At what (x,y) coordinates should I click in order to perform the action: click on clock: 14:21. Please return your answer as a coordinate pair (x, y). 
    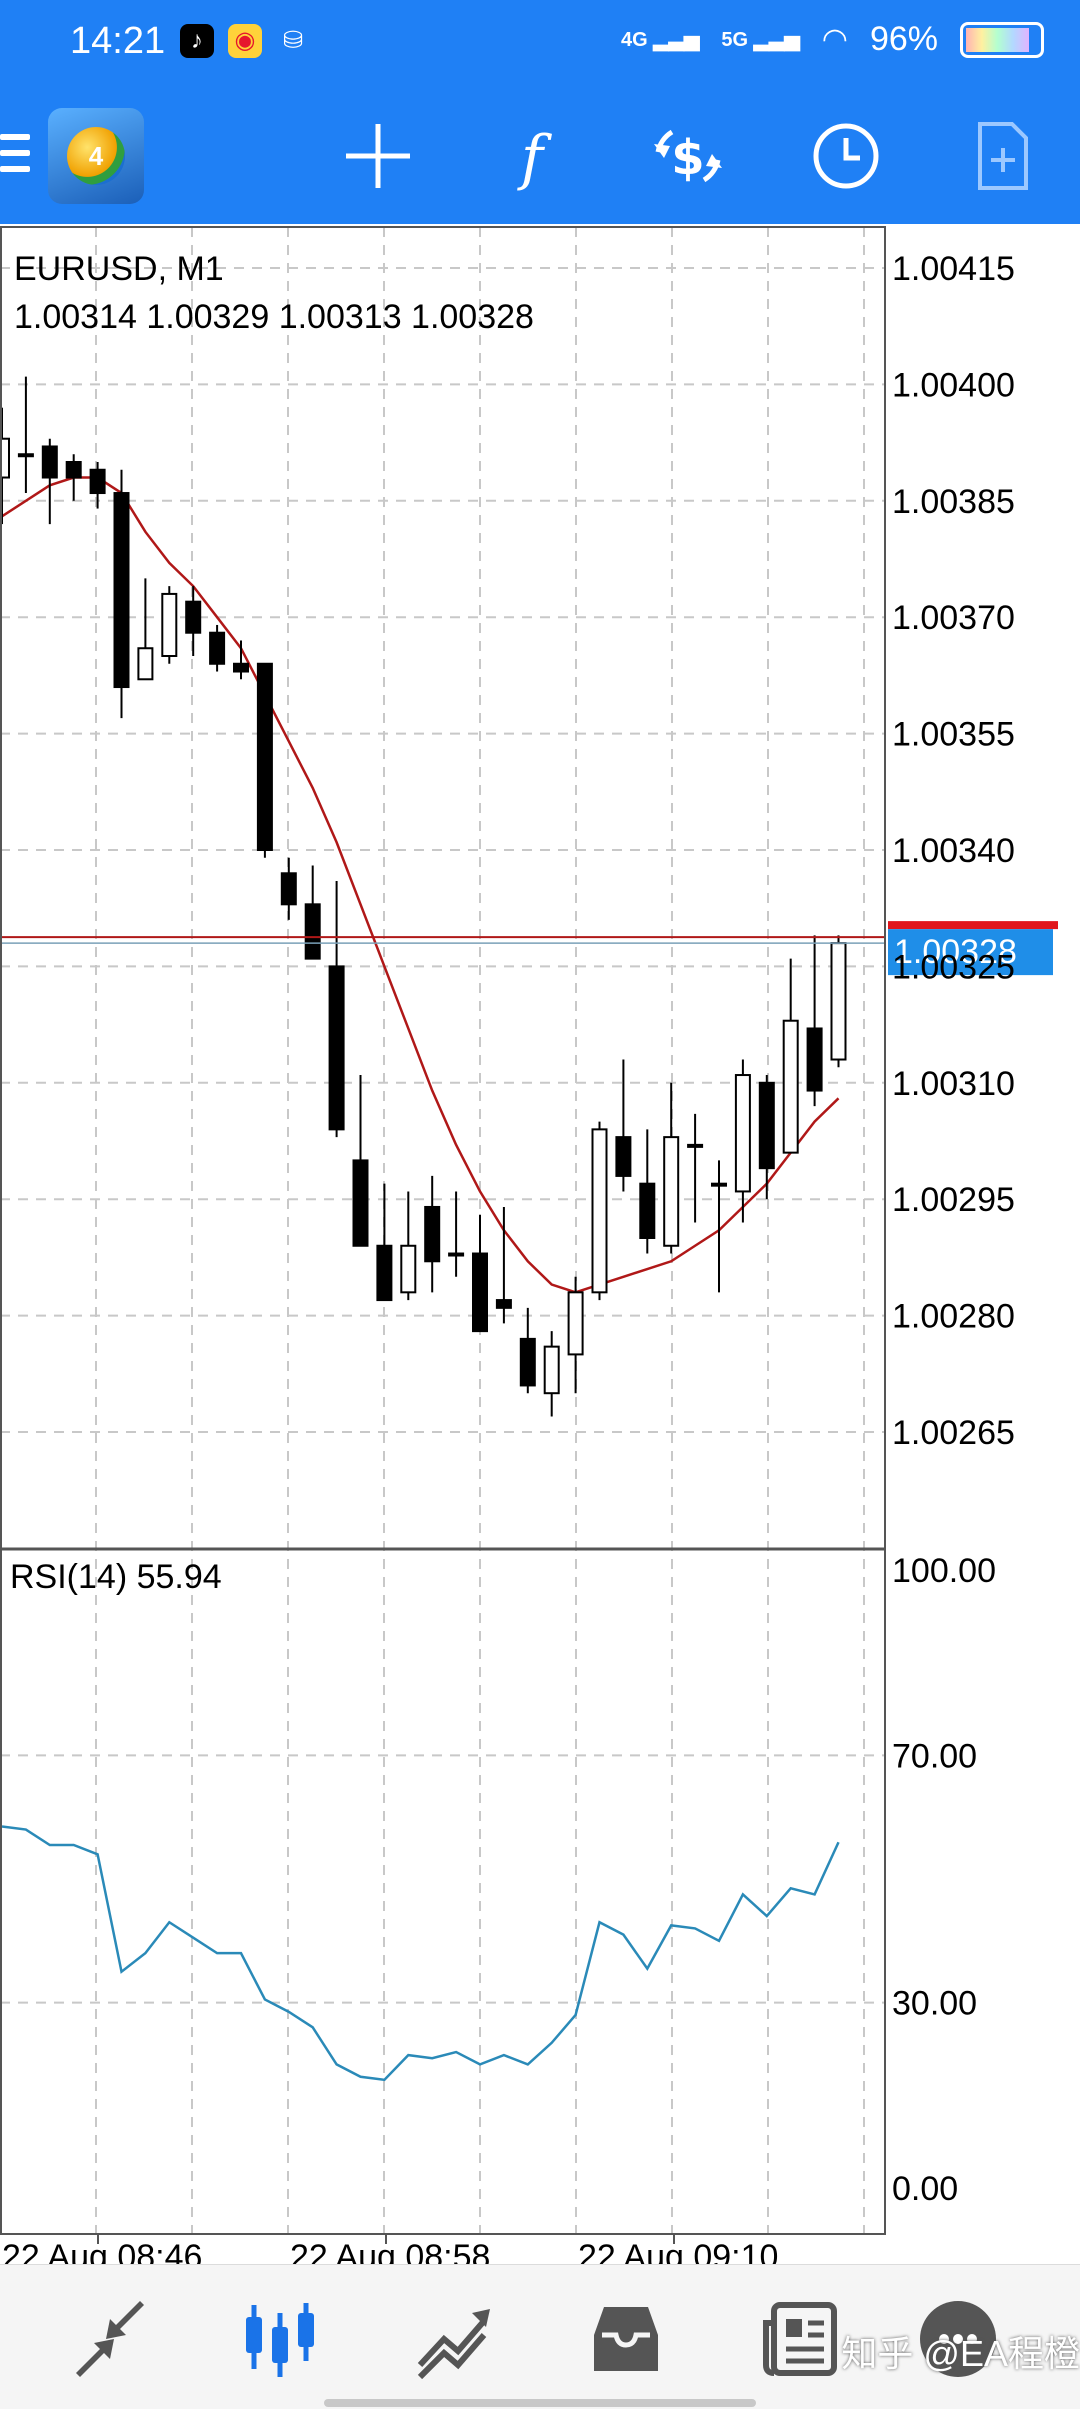
    Looking at the image, I should click on (118, 41).